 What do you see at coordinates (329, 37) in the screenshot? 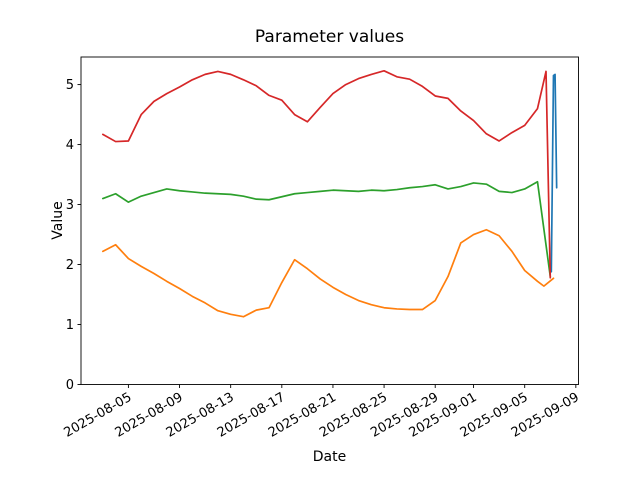
I see `chart-title: Parameter values` at bounding box center [329, 37].